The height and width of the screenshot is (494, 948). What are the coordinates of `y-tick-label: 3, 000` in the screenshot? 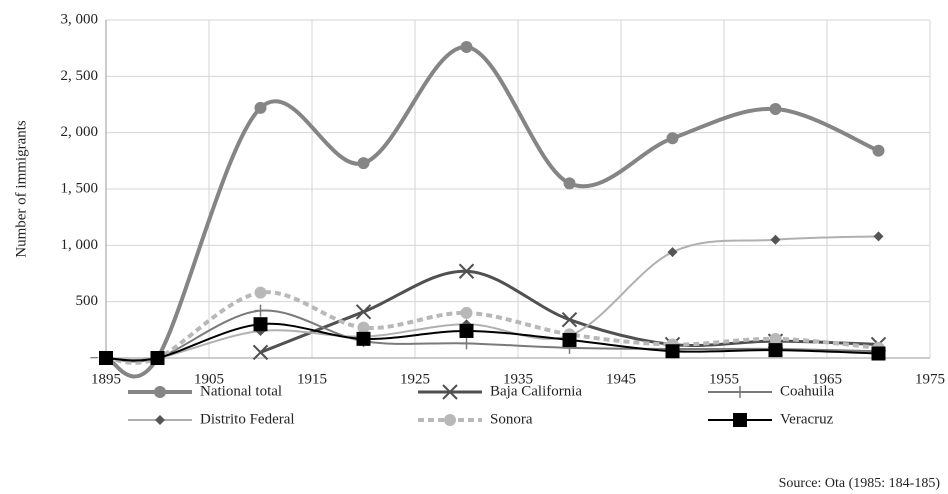 It's located at (80, 19).